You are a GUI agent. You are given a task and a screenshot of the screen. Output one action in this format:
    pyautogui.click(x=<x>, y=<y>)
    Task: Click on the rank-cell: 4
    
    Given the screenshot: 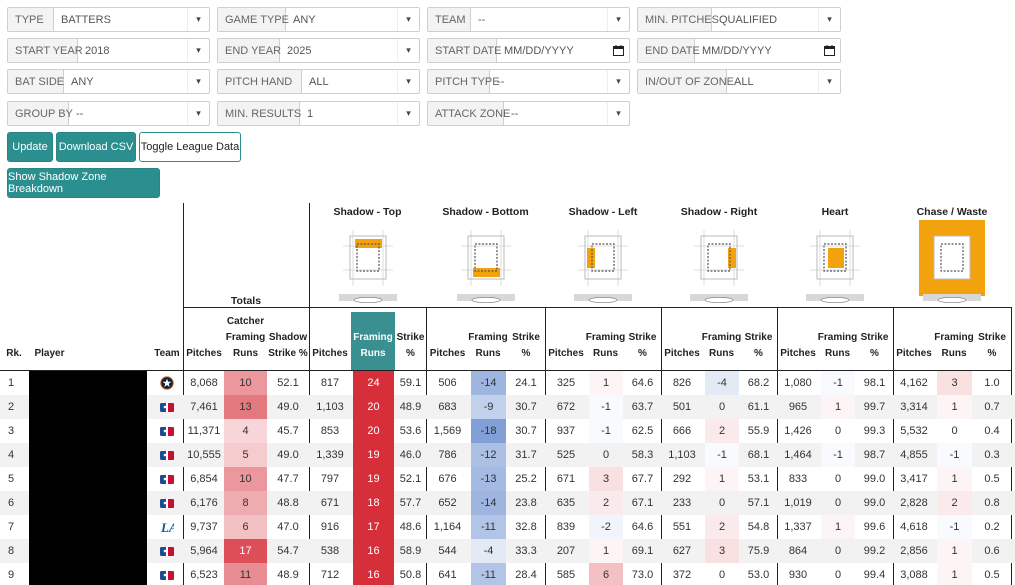 What is the action you would take?
    pyautogui.click(x=11, y=455)
    